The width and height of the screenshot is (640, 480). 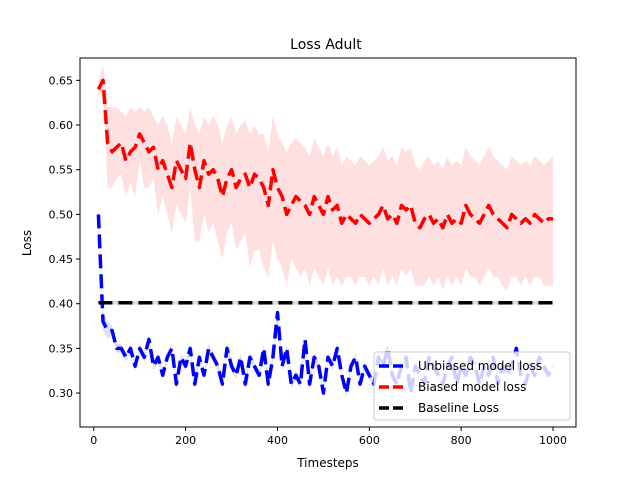 What do you see at coordinates (61, 80) in the screenshot?
I see `y-tick-label: 0.65` at bounding box center [61, 80].